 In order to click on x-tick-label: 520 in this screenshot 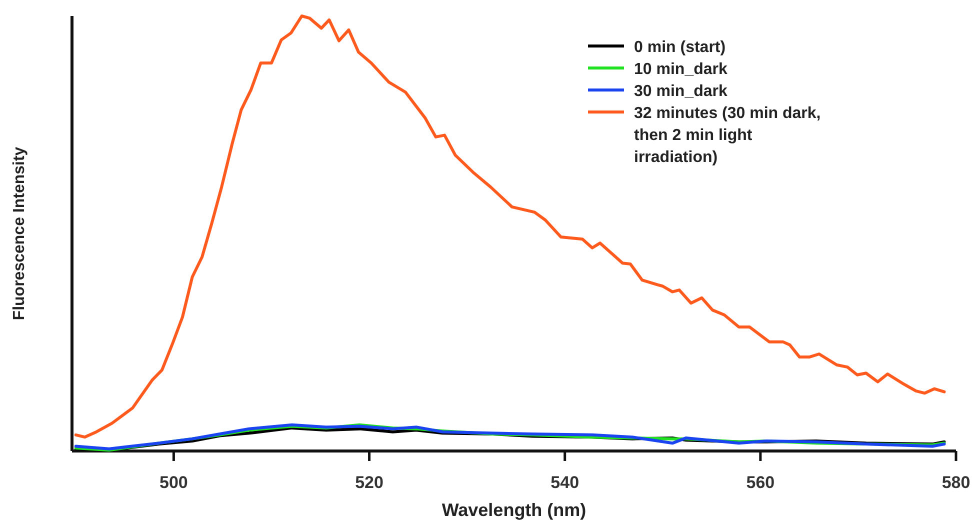, I will do `click(369, 482)`.